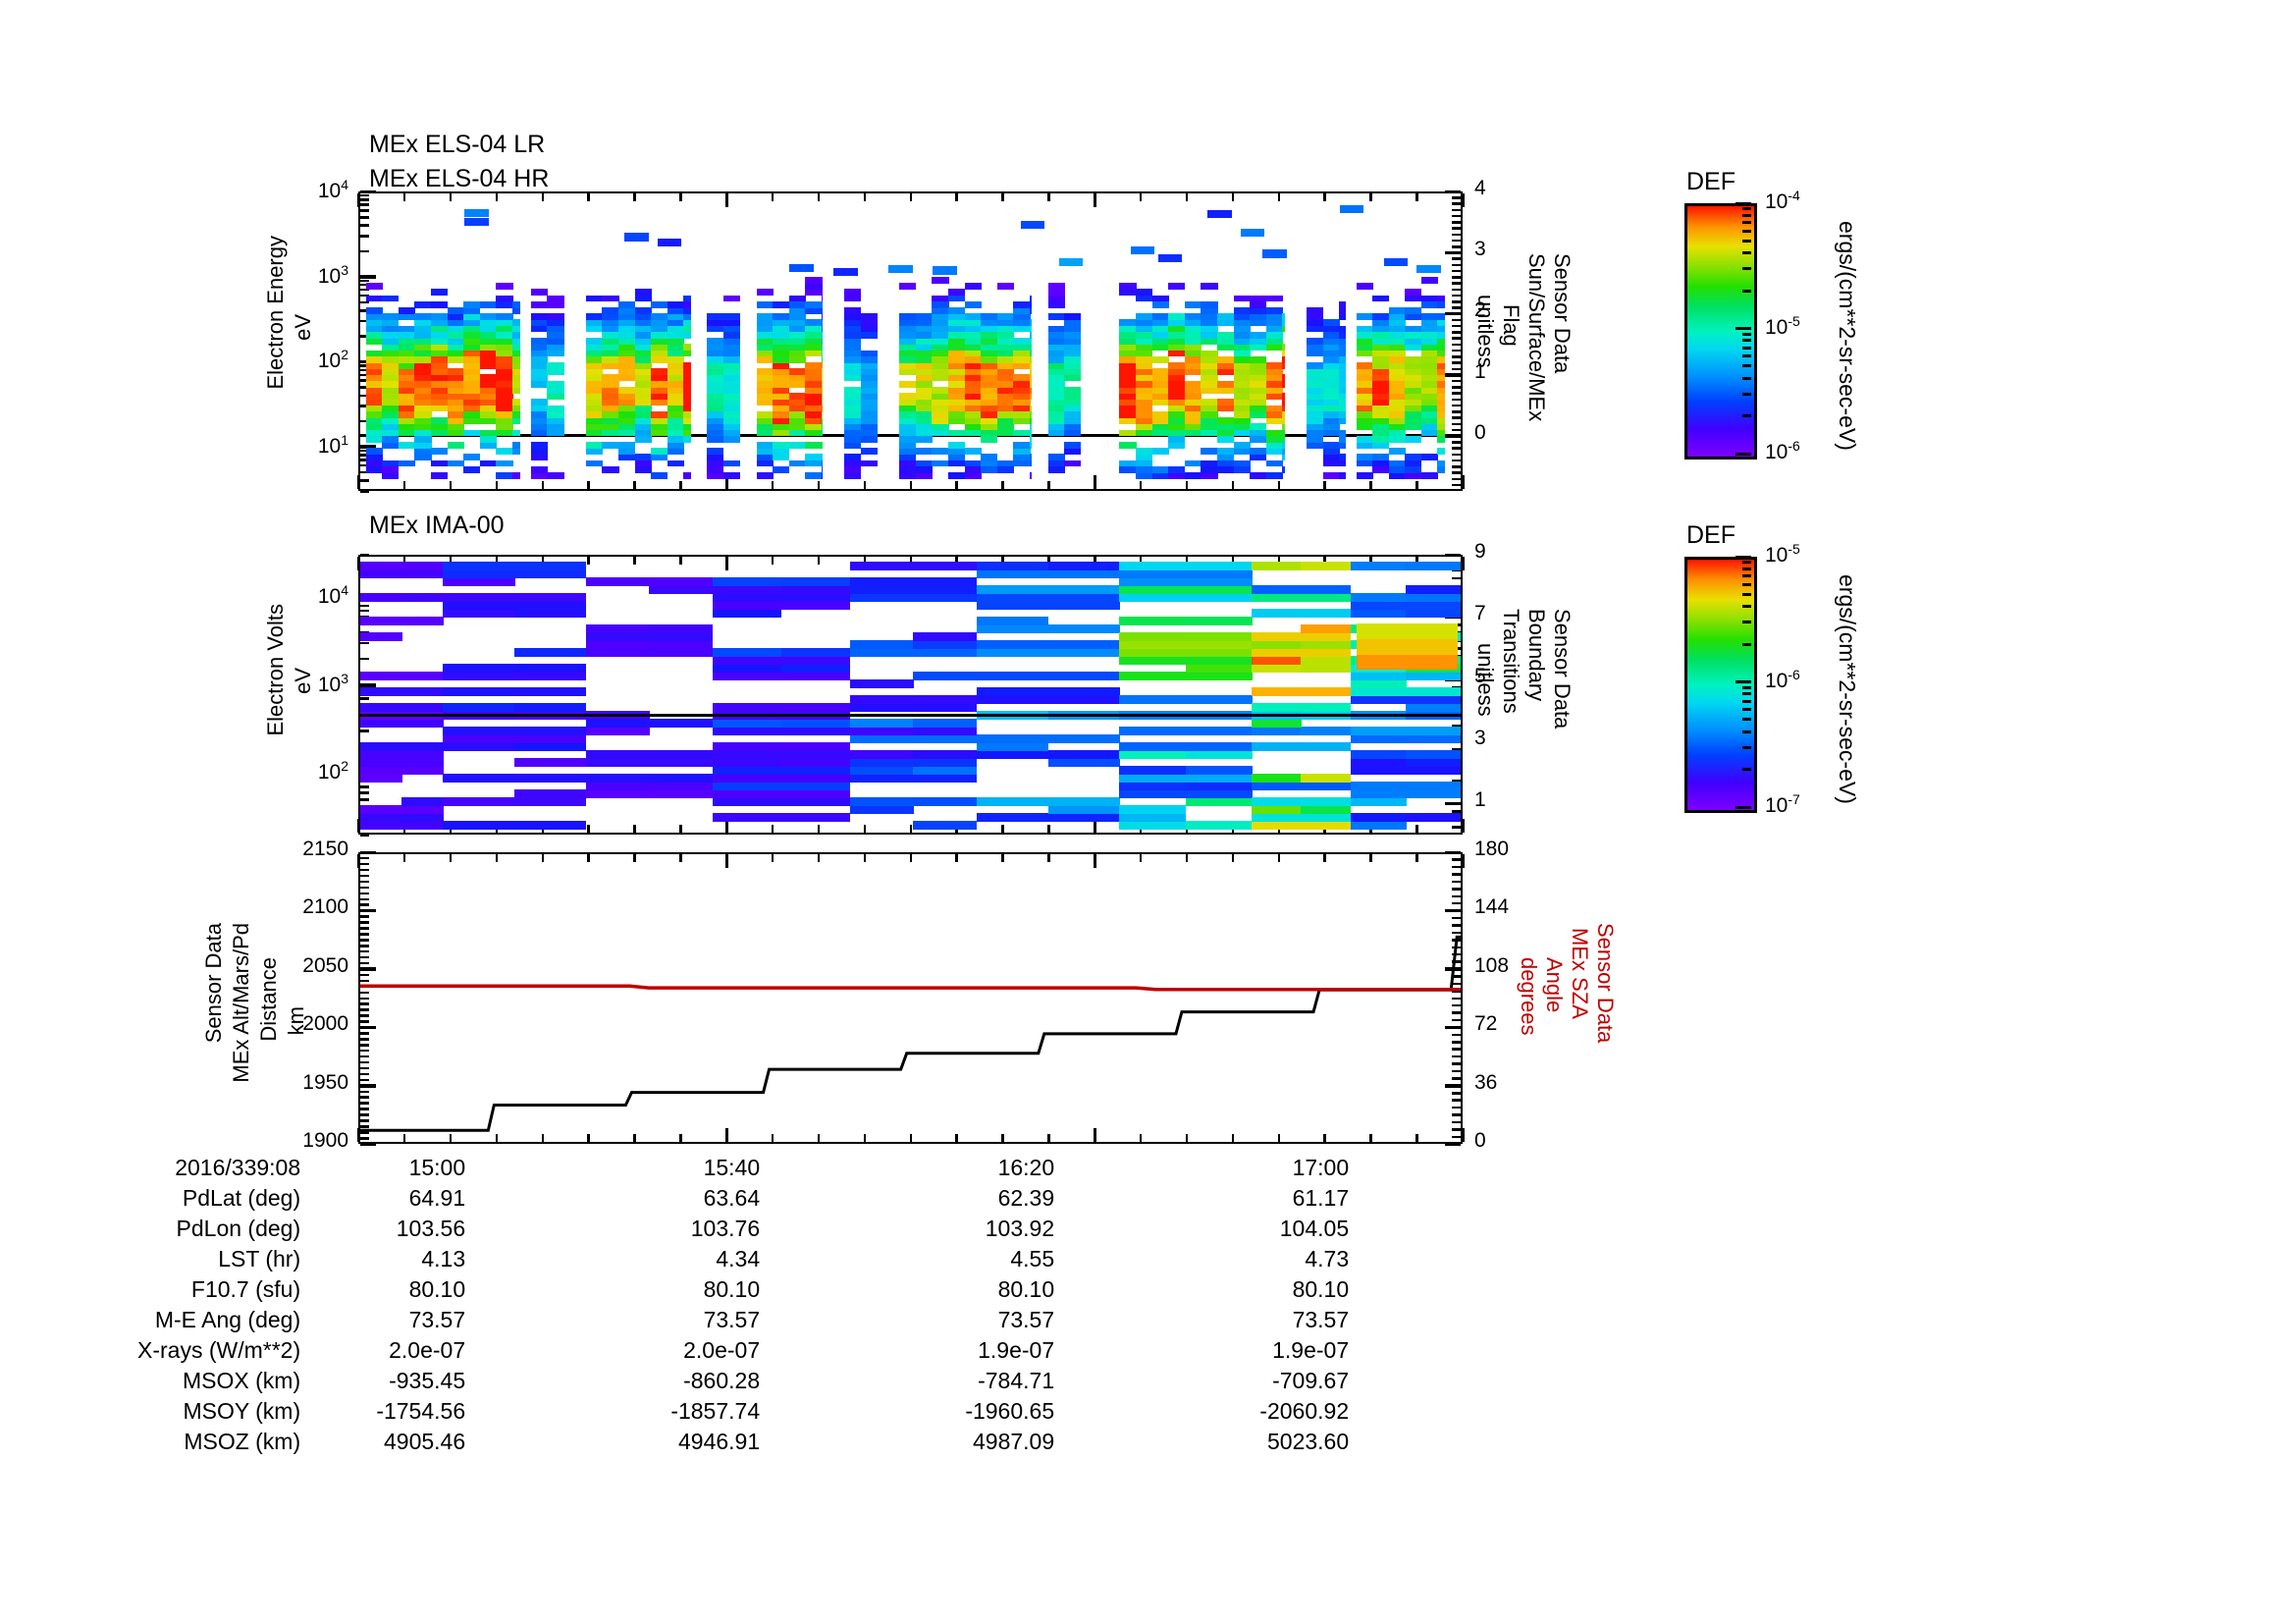 The height and width of the screenshot is (1623, 2296). Describe the element at coordinates (1033, 1258) in the screenshot. I see `info-row-value: 4.55` at that location.